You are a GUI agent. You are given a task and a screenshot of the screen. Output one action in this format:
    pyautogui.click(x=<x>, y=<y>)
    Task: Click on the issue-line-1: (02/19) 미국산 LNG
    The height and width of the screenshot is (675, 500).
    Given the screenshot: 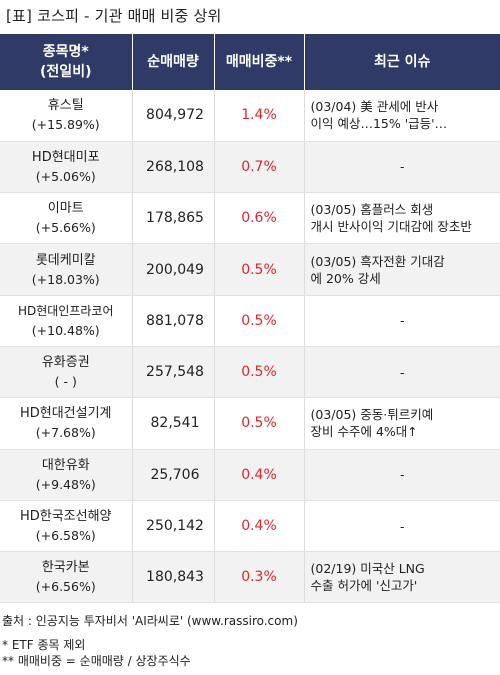 What is the action you would take?
    pyautogui.click(x=367, y=569)
    